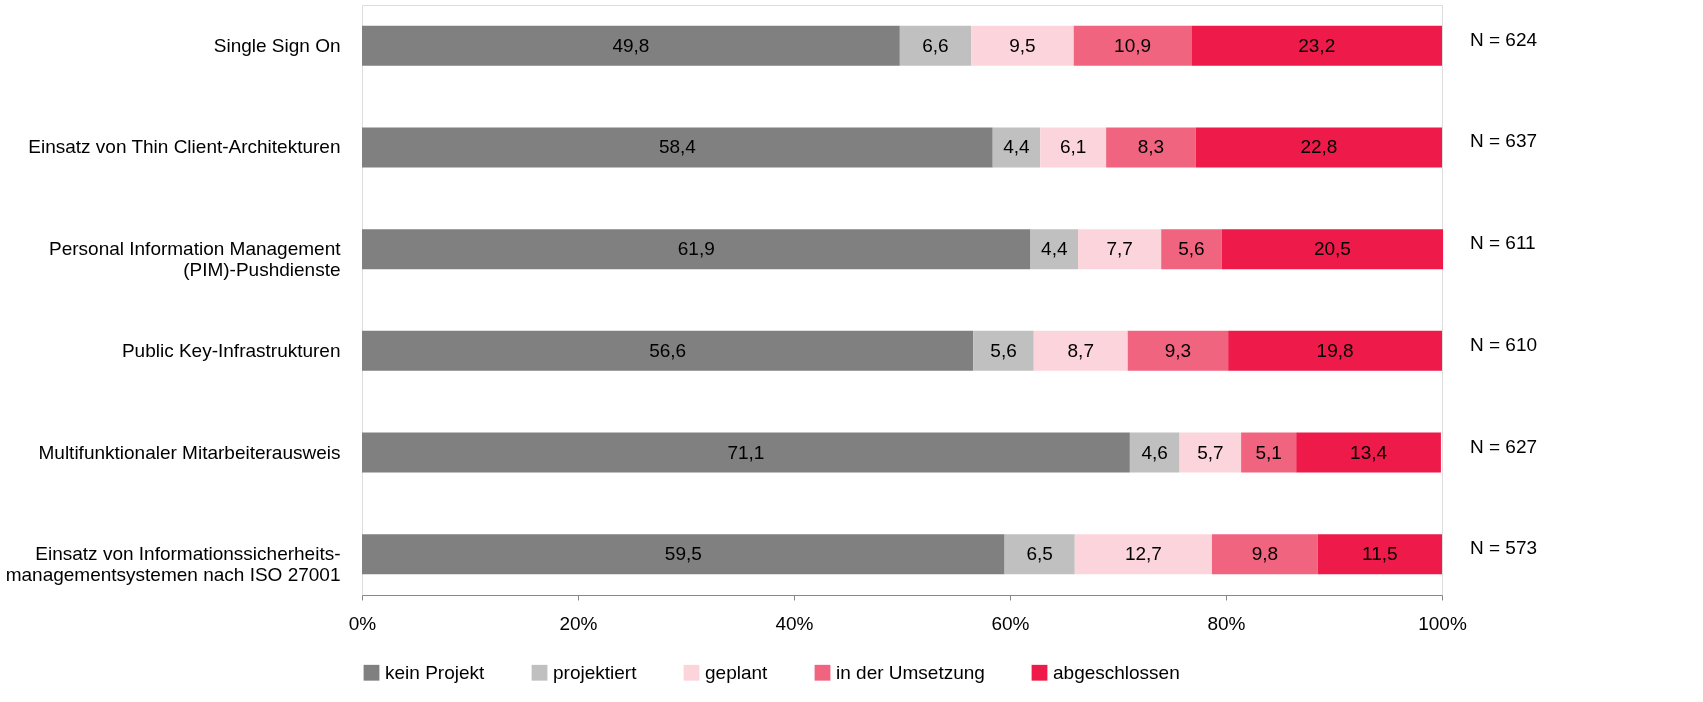 The image size is (1703, 702). What do you see at coordinates (277, 45) in the screenshot?
I see `y-tick-label: Single Sign On` at bounding box center [277, 45].